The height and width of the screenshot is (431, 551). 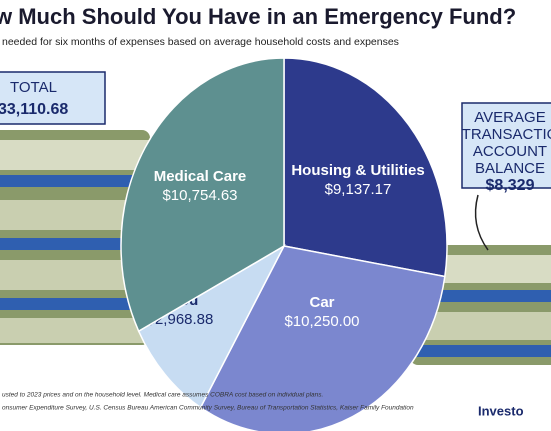 What do you see at coordinates (480, 305) in the screenshot?
I see `money-stack-right` at bounding box center [480, 305].